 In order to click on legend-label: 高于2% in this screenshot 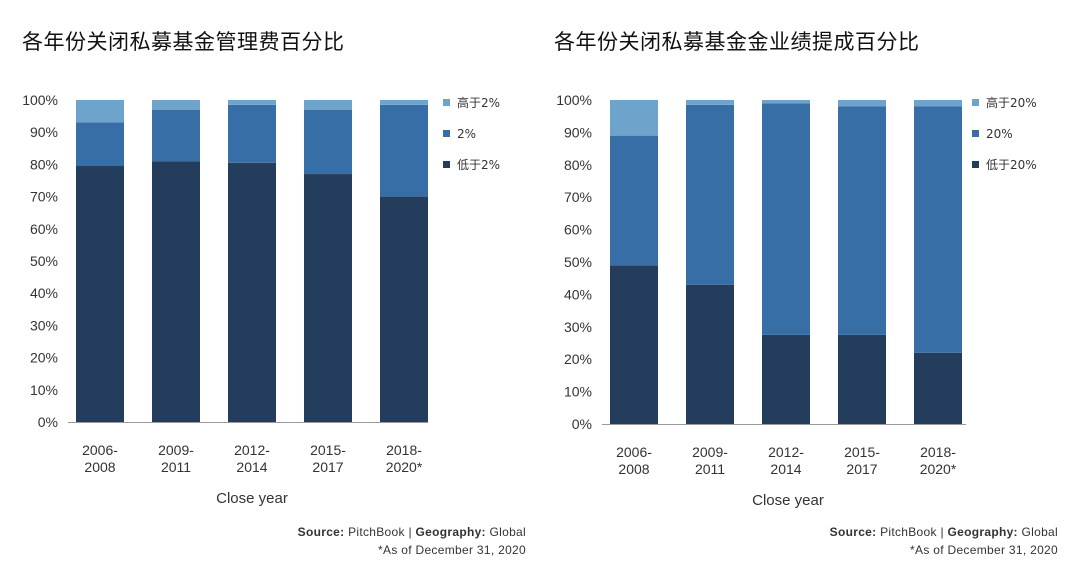, I will do `click(478, 102)`.